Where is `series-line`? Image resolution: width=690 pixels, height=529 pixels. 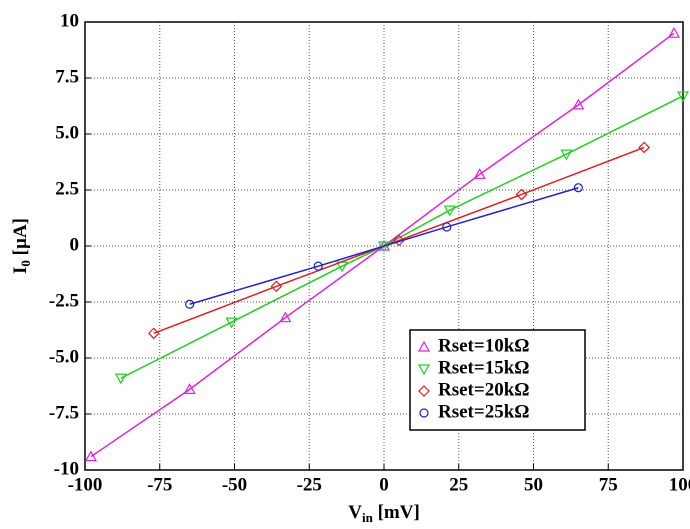 series-line is located at coordinates (384, 246).